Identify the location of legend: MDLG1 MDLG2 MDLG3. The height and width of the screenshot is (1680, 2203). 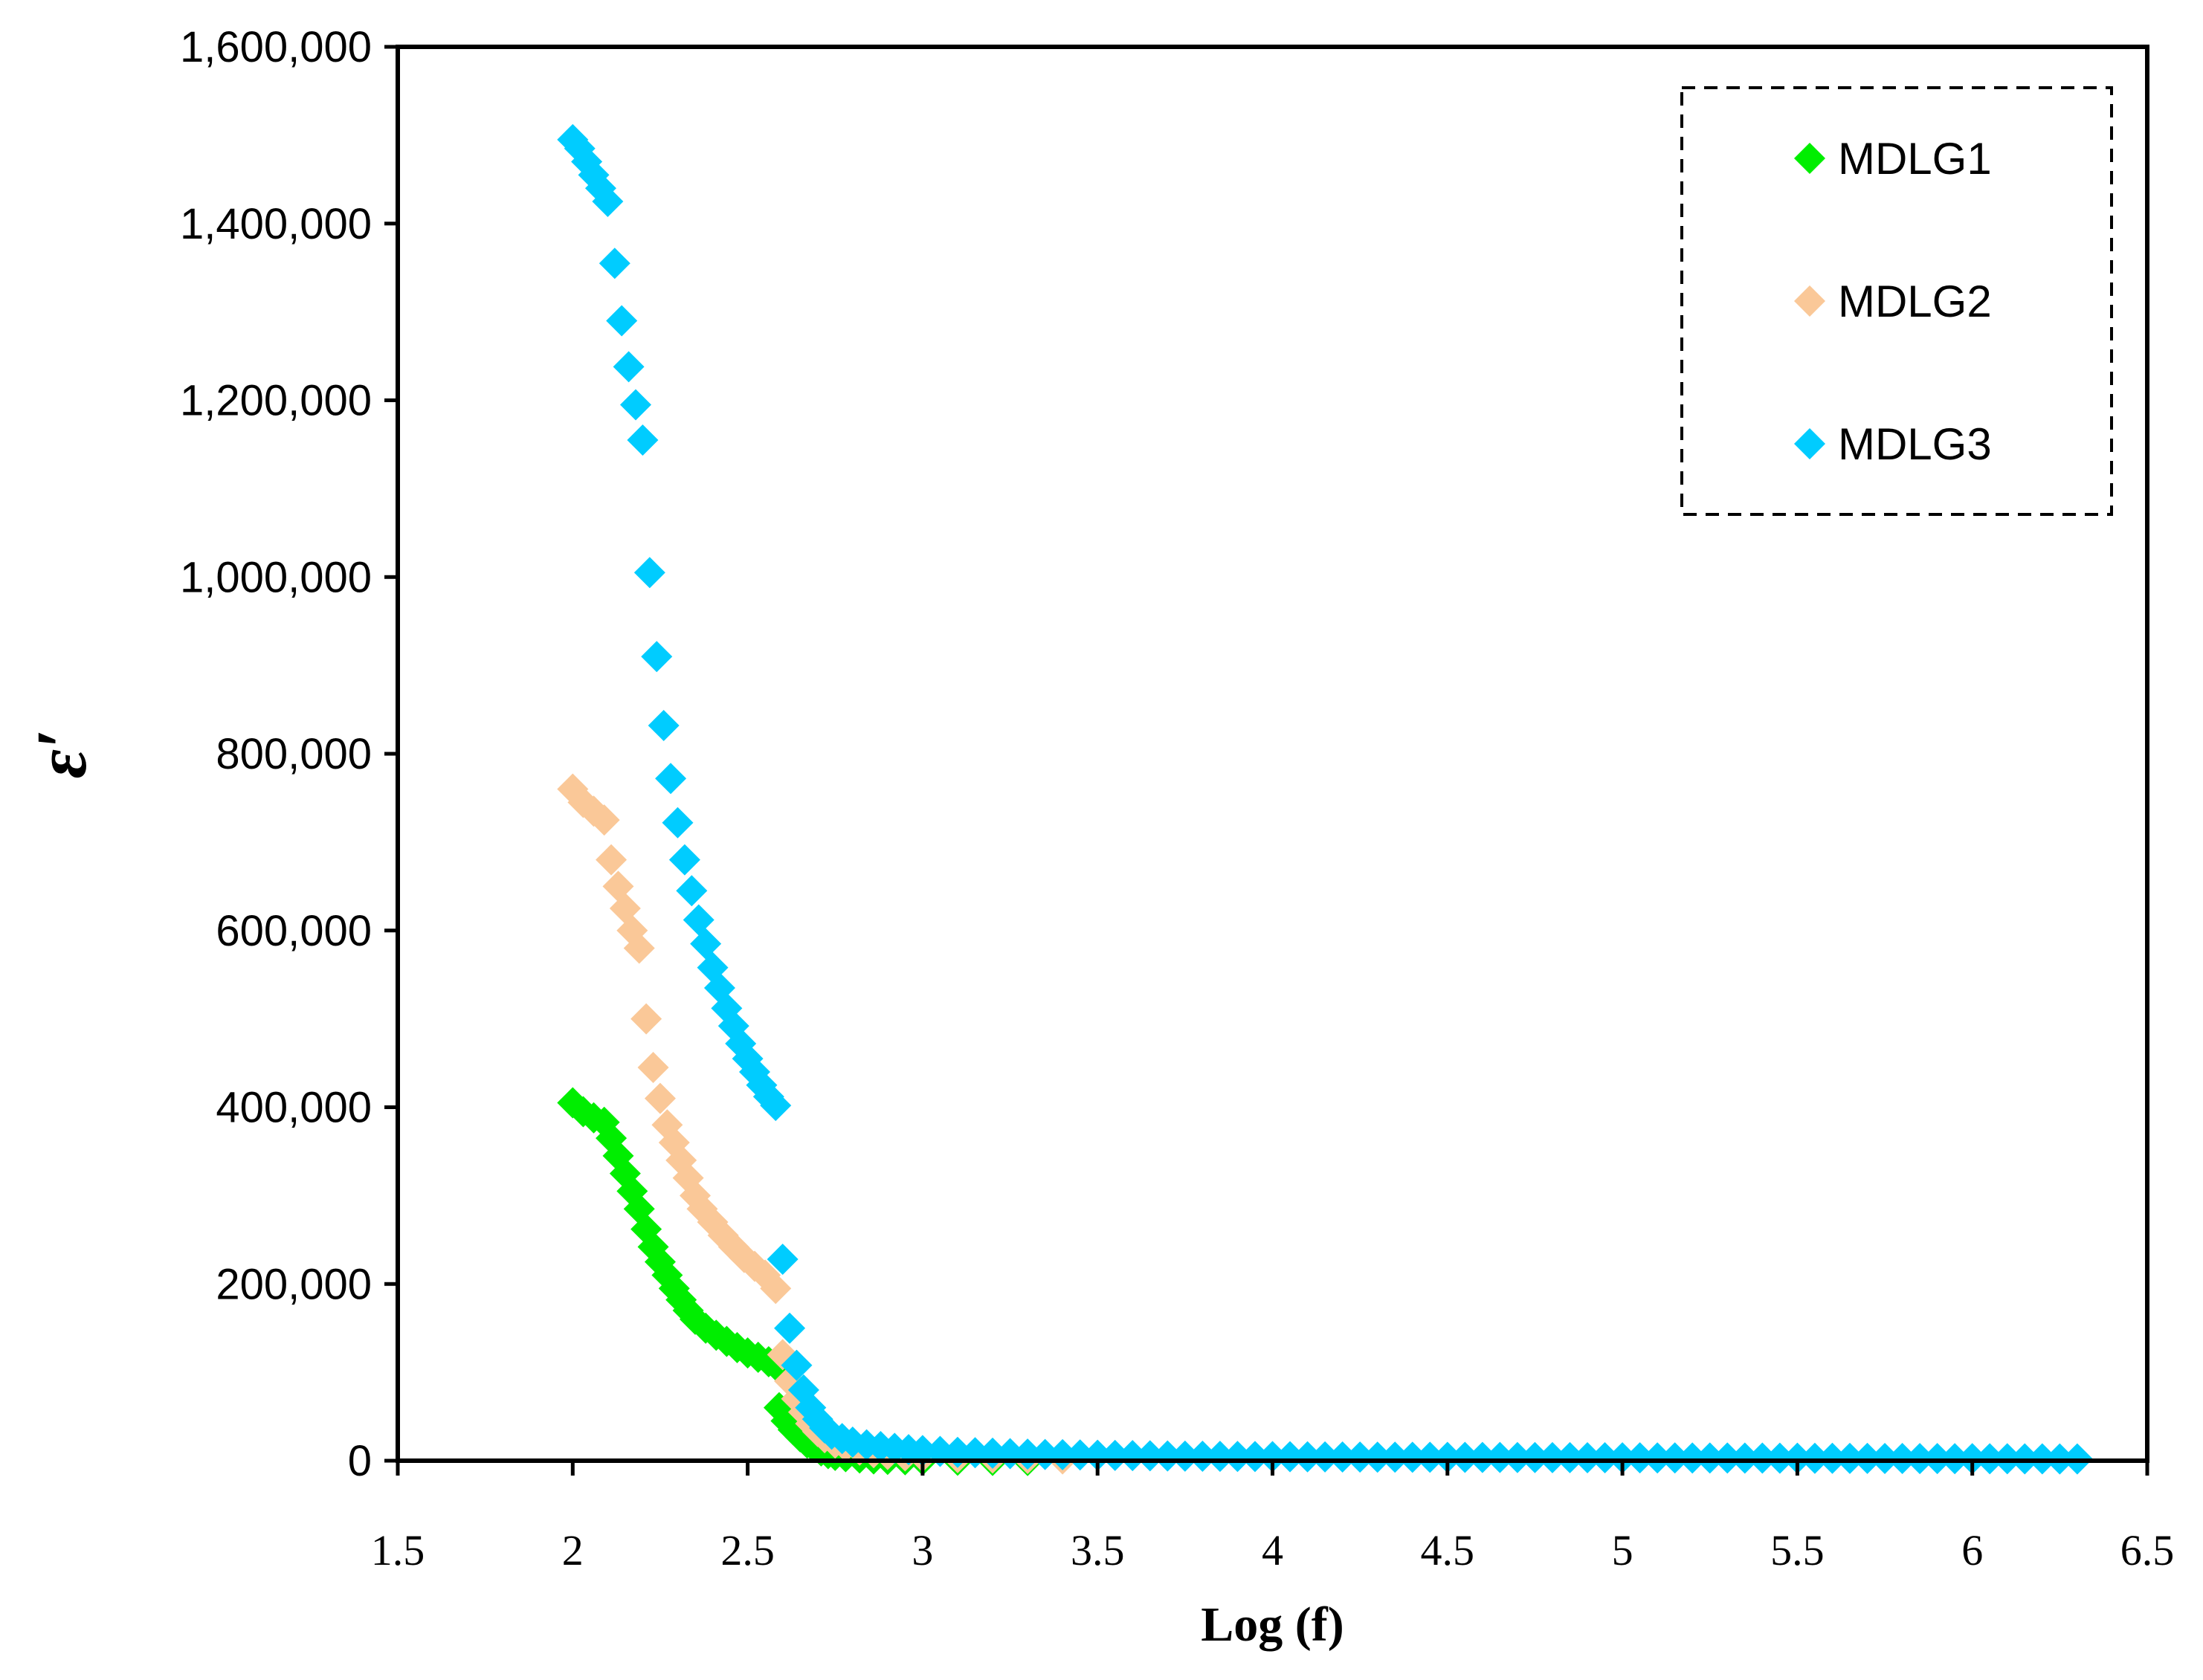
(1896, 301).